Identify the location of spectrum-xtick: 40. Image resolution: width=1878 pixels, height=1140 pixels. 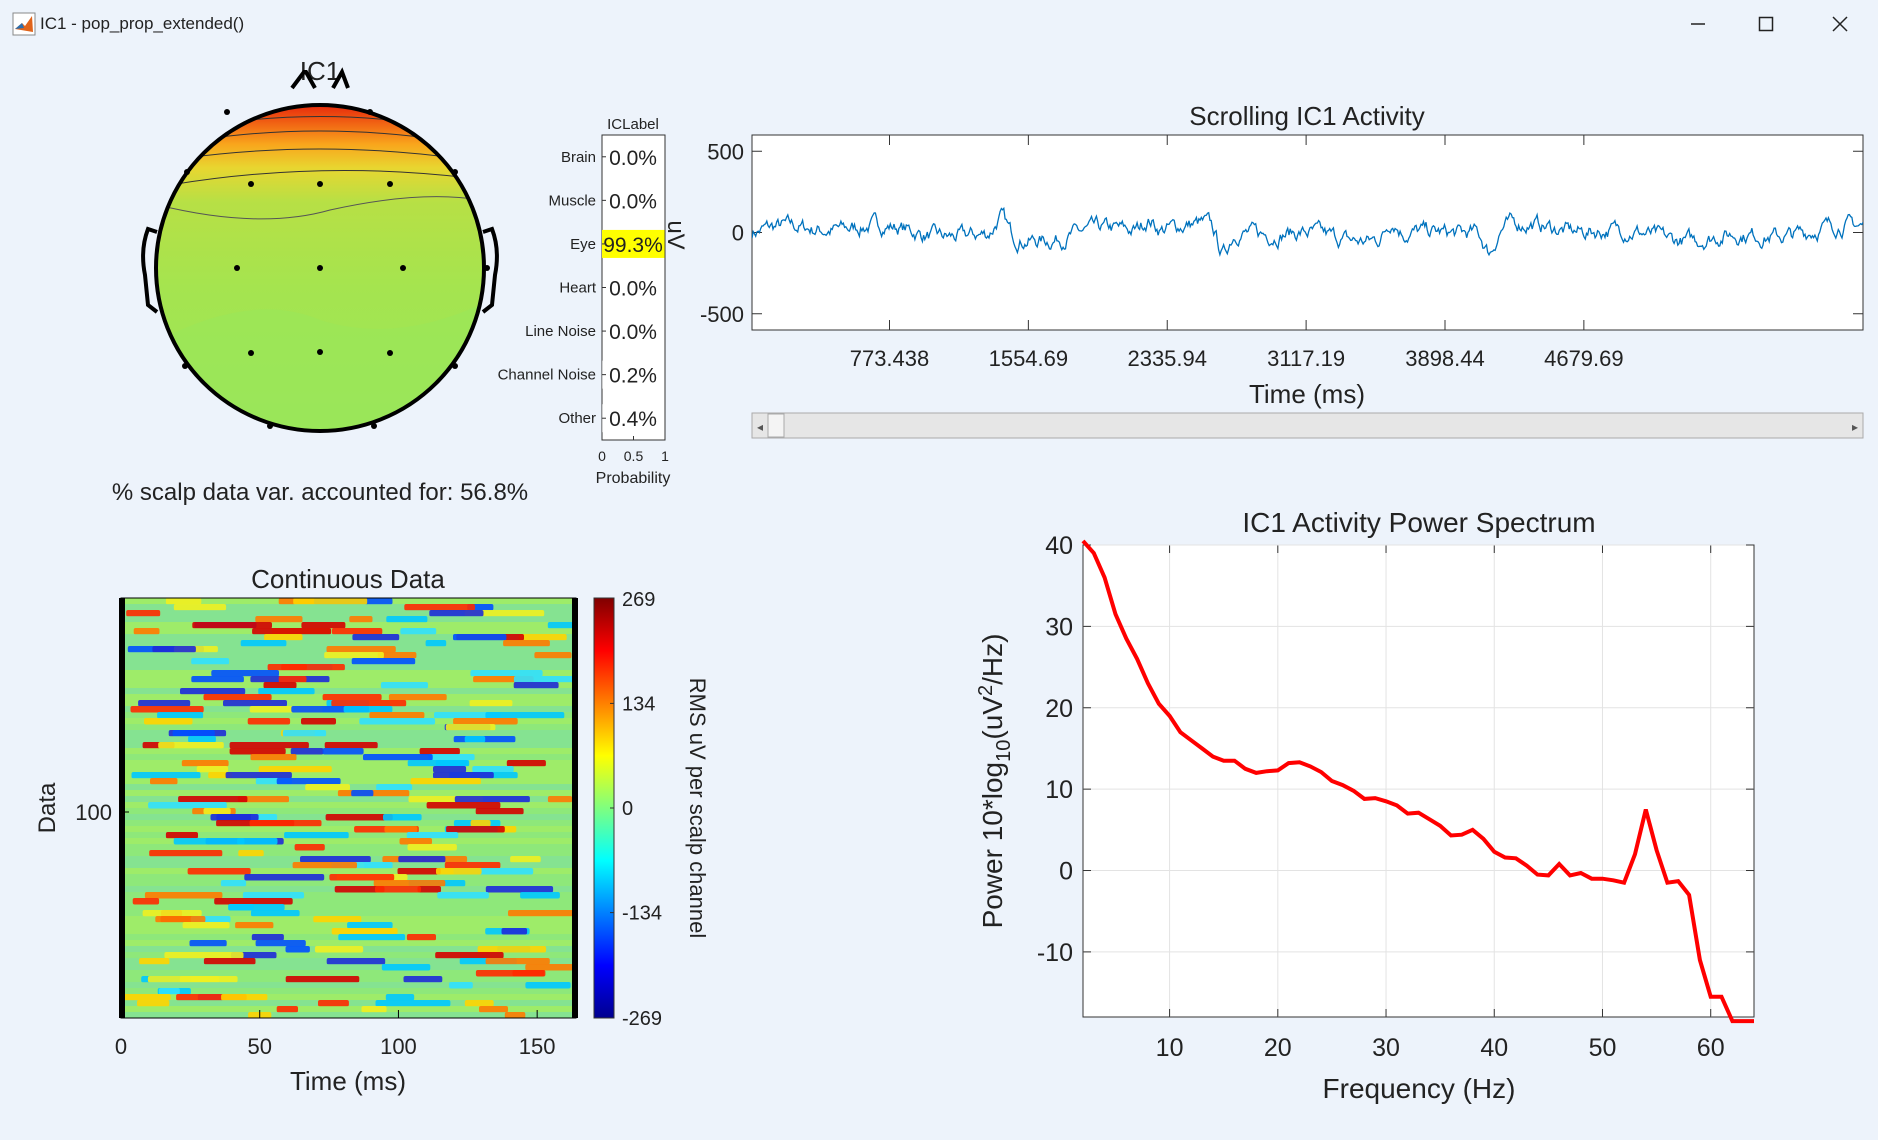
(1494, 1048).